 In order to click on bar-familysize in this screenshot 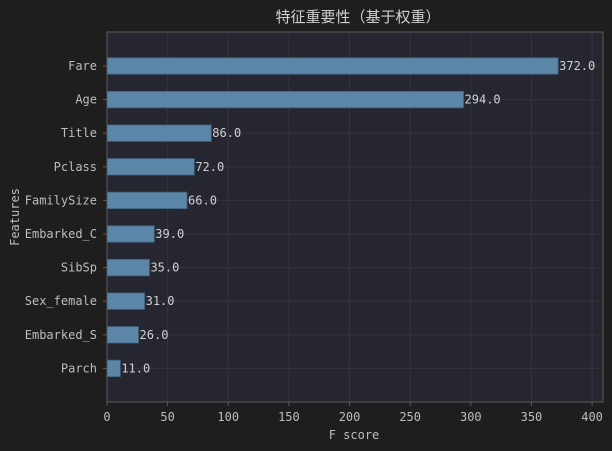, I will do `click(147, 200)`.